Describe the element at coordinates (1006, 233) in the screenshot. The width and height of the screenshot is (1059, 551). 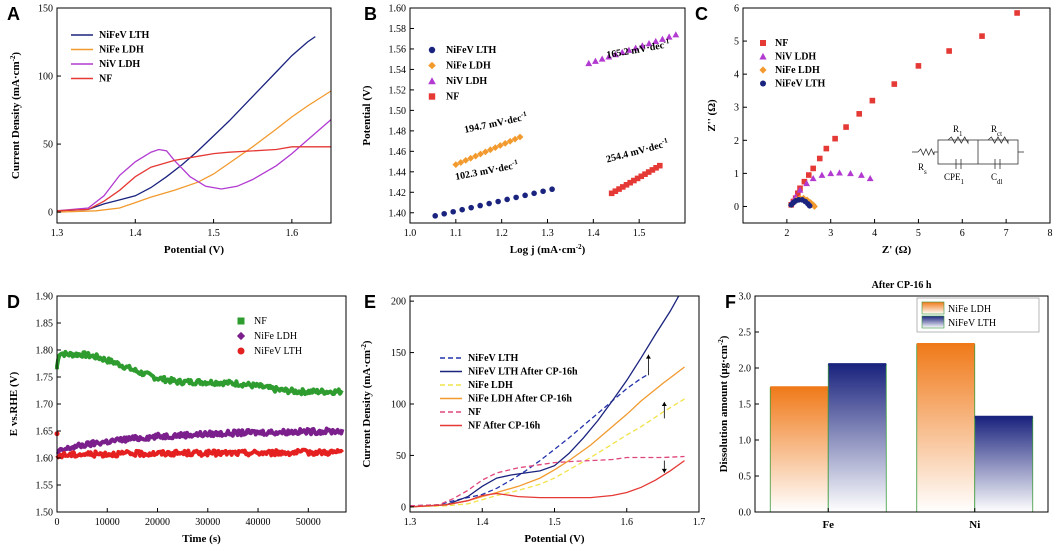
I see `x-tick-label: 7` at that location.